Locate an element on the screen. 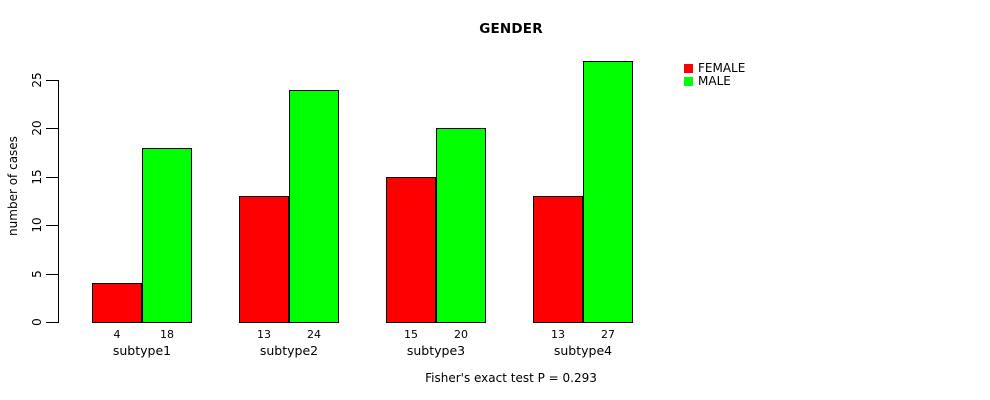  footnote: Fisher's exact test P = 0.293 is located at coordinates (511, 378).